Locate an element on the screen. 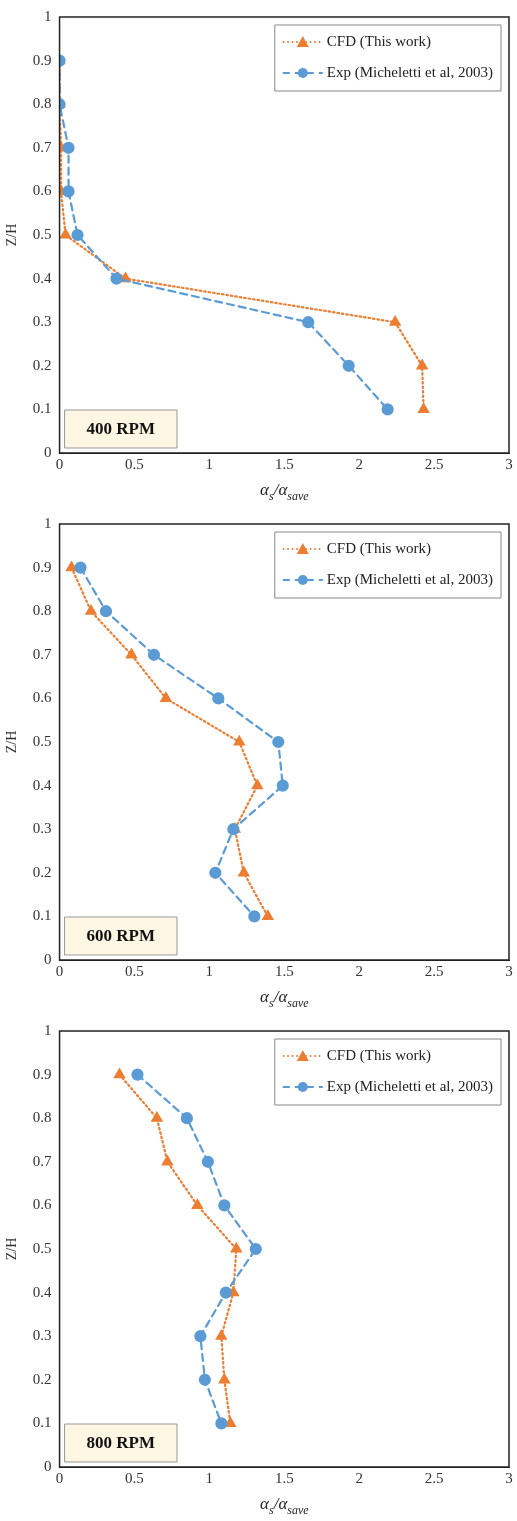 Image resolution: width=517 pixels, height=1521 pixels. annotation: 600 RPM is located at coordinates (121, 936).